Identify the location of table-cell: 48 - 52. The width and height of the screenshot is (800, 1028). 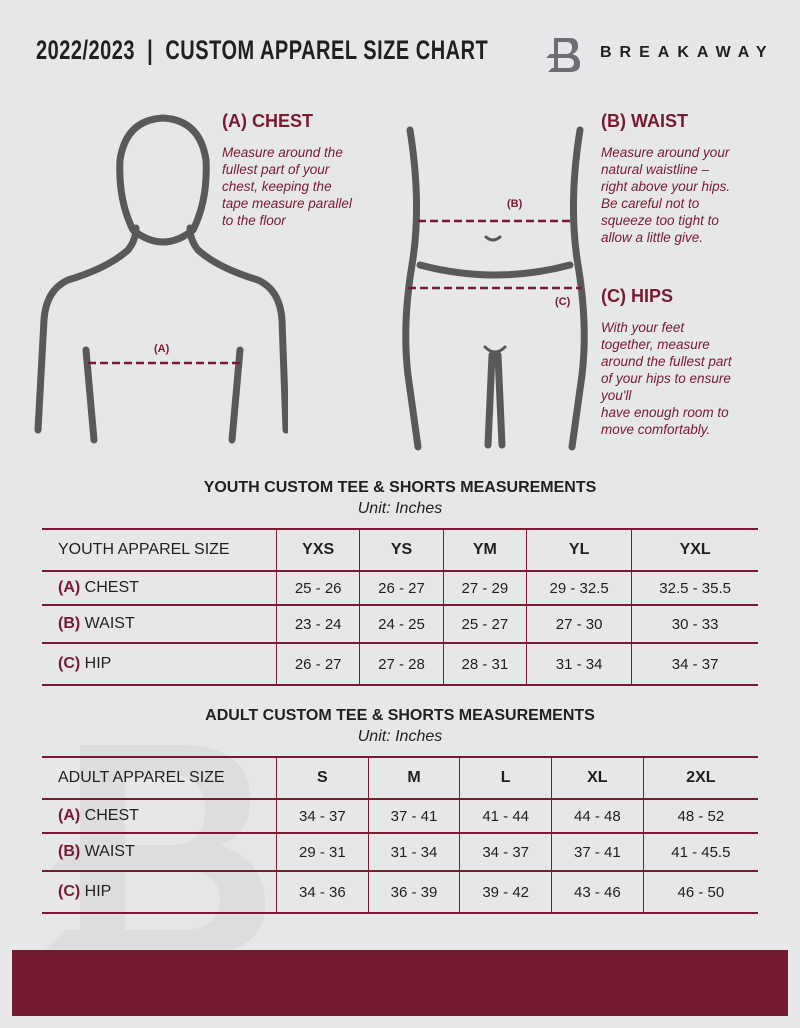
(700, 816).